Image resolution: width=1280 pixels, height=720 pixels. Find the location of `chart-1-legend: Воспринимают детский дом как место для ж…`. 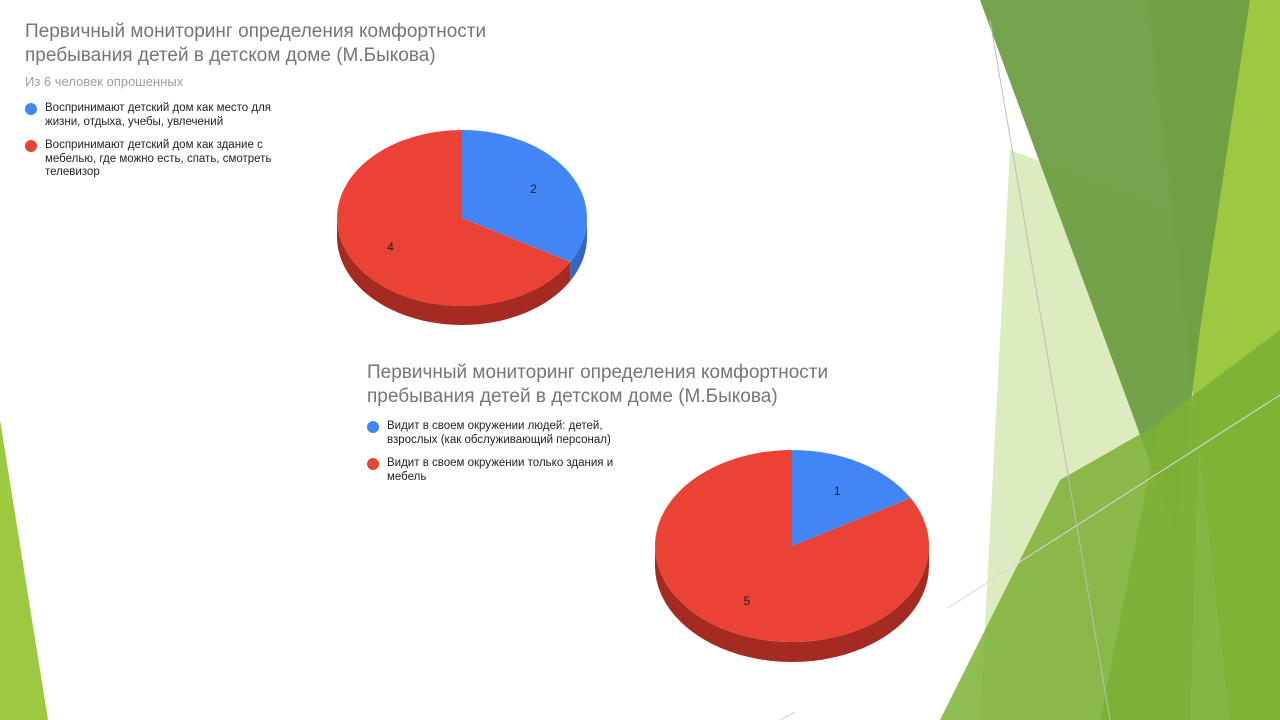

chart-1-legend: Воспринимают детский дом как место для ж… is located at coordinates (162, 146).